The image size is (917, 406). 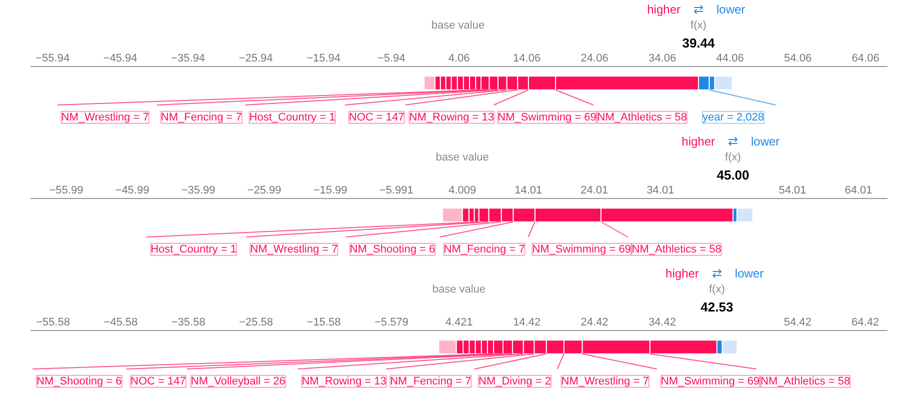 What do you see at coordinates (662, 58) in the screenshot?
I see `x-tick-label: 34.06` at bounding box center [662, 58].